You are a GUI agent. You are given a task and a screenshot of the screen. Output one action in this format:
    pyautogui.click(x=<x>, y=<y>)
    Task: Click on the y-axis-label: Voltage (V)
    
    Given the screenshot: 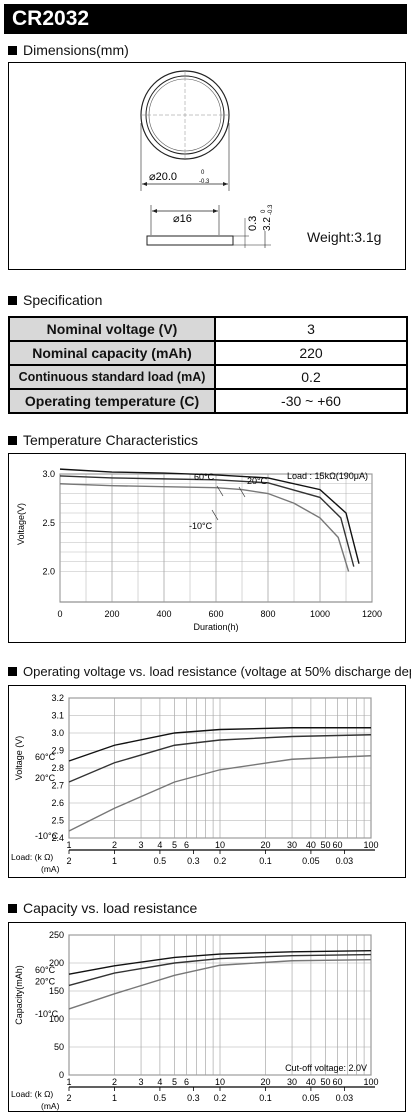 What is the action you would take?
    pyautogui.click(x=19, y=758)
    